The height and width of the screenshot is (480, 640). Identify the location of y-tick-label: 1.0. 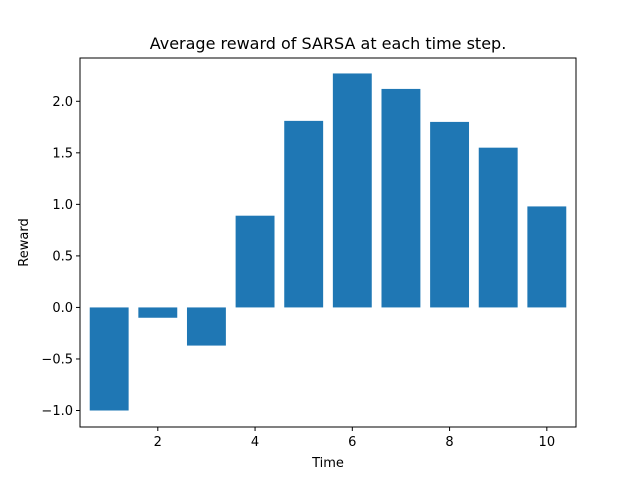
(62, 205).